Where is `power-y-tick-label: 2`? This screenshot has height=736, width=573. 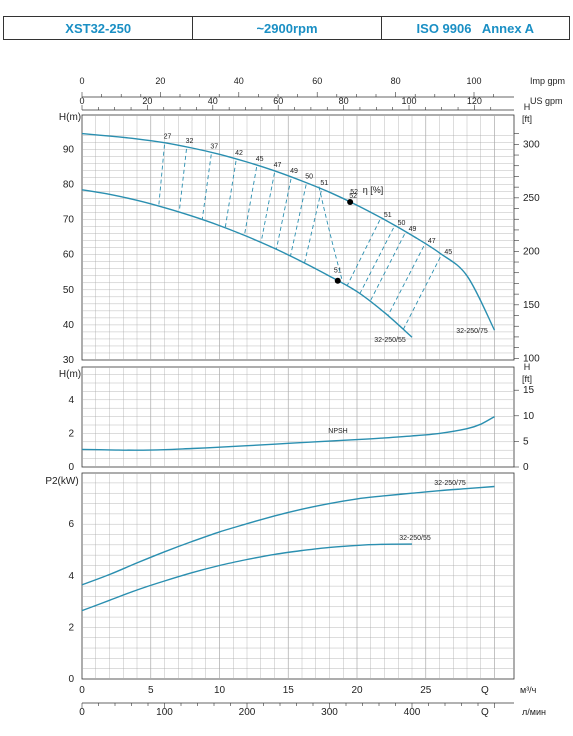
power-y-tick-label: 2 is located at coordinates (71, 627).